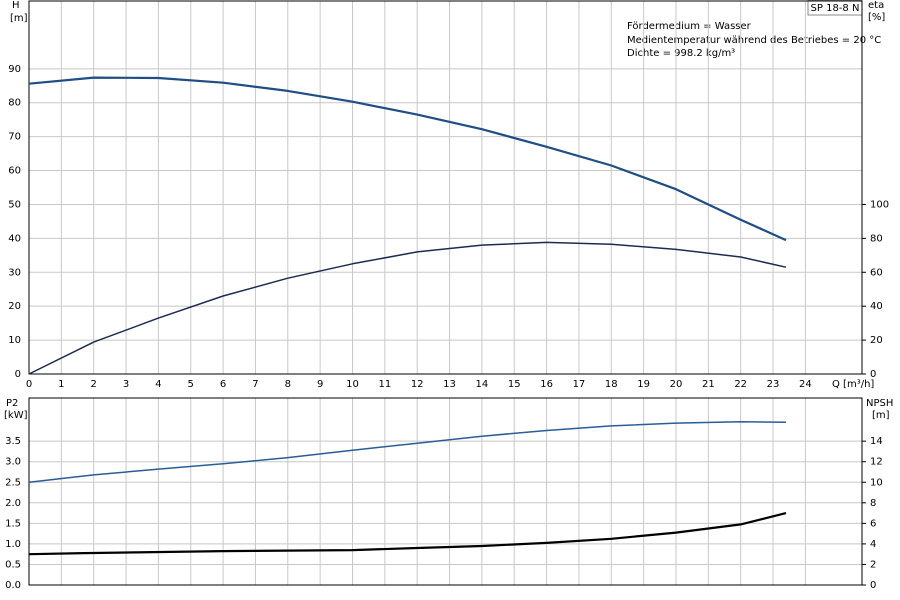 This screenshot has height=600, width=900. Describe the element at coordinates (61, 384) in the screenshot. I see `x-tick-label: 1` at that location.